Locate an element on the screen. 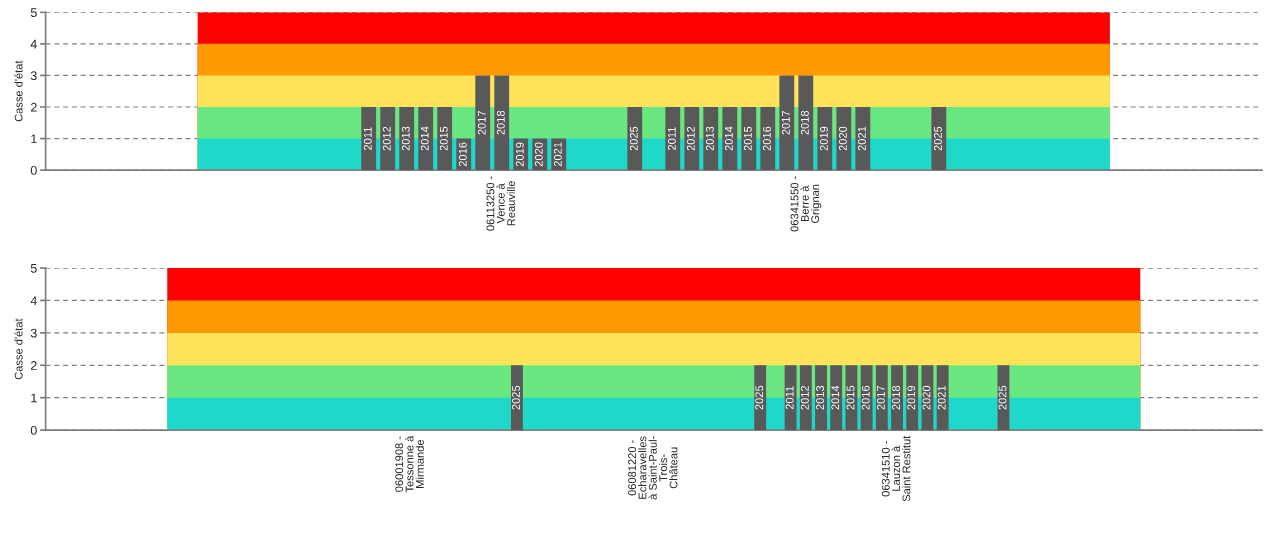 This screenshot has height=535, width=1267. text: 2014 is located at coordinates (728, 138).